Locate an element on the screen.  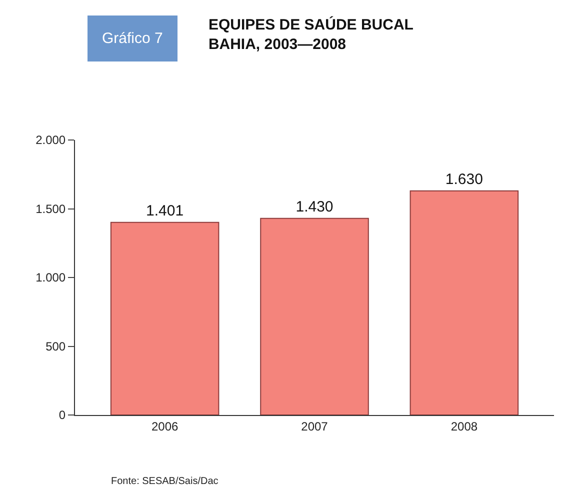
y-tick-label: 500 is located at coordinates (56, 346).